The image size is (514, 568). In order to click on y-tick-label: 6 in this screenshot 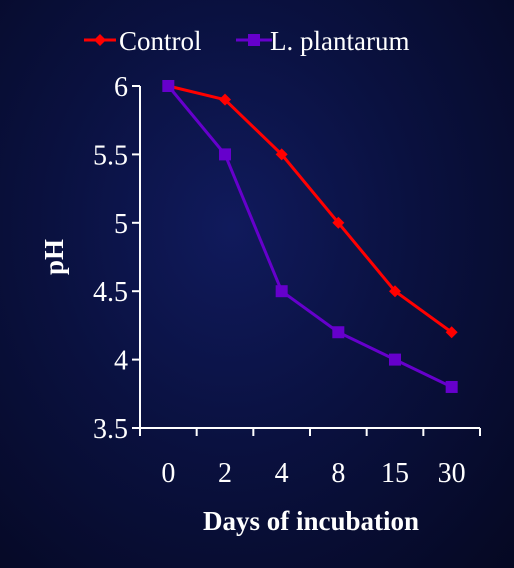, I will do `click(121, 87)`.